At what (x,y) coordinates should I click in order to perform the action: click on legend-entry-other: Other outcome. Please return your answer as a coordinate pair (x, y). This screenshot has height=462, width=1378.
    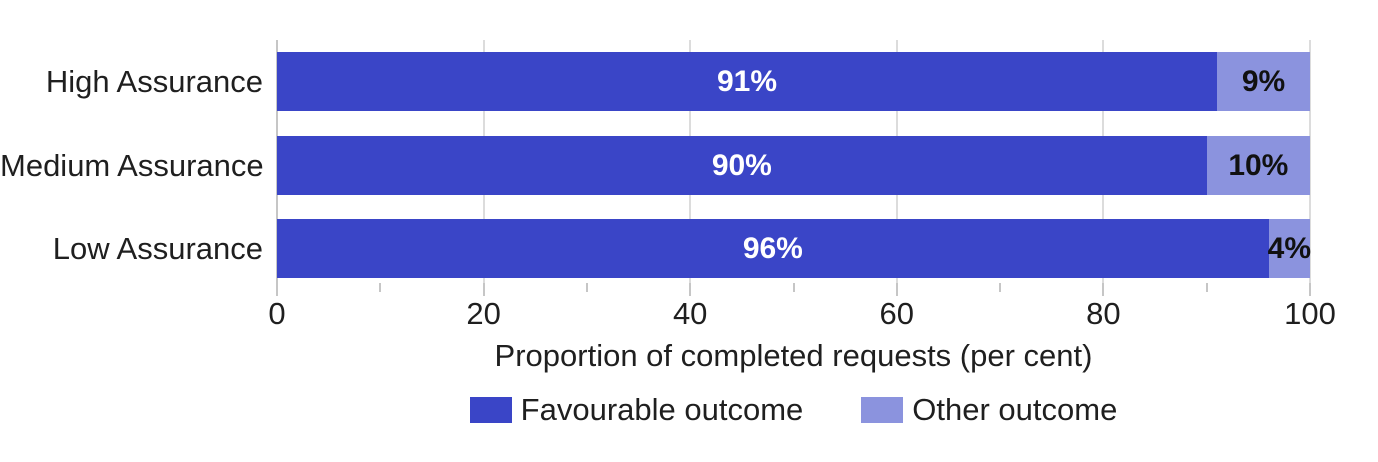
    Looking at the image, I should click on (989, 410).